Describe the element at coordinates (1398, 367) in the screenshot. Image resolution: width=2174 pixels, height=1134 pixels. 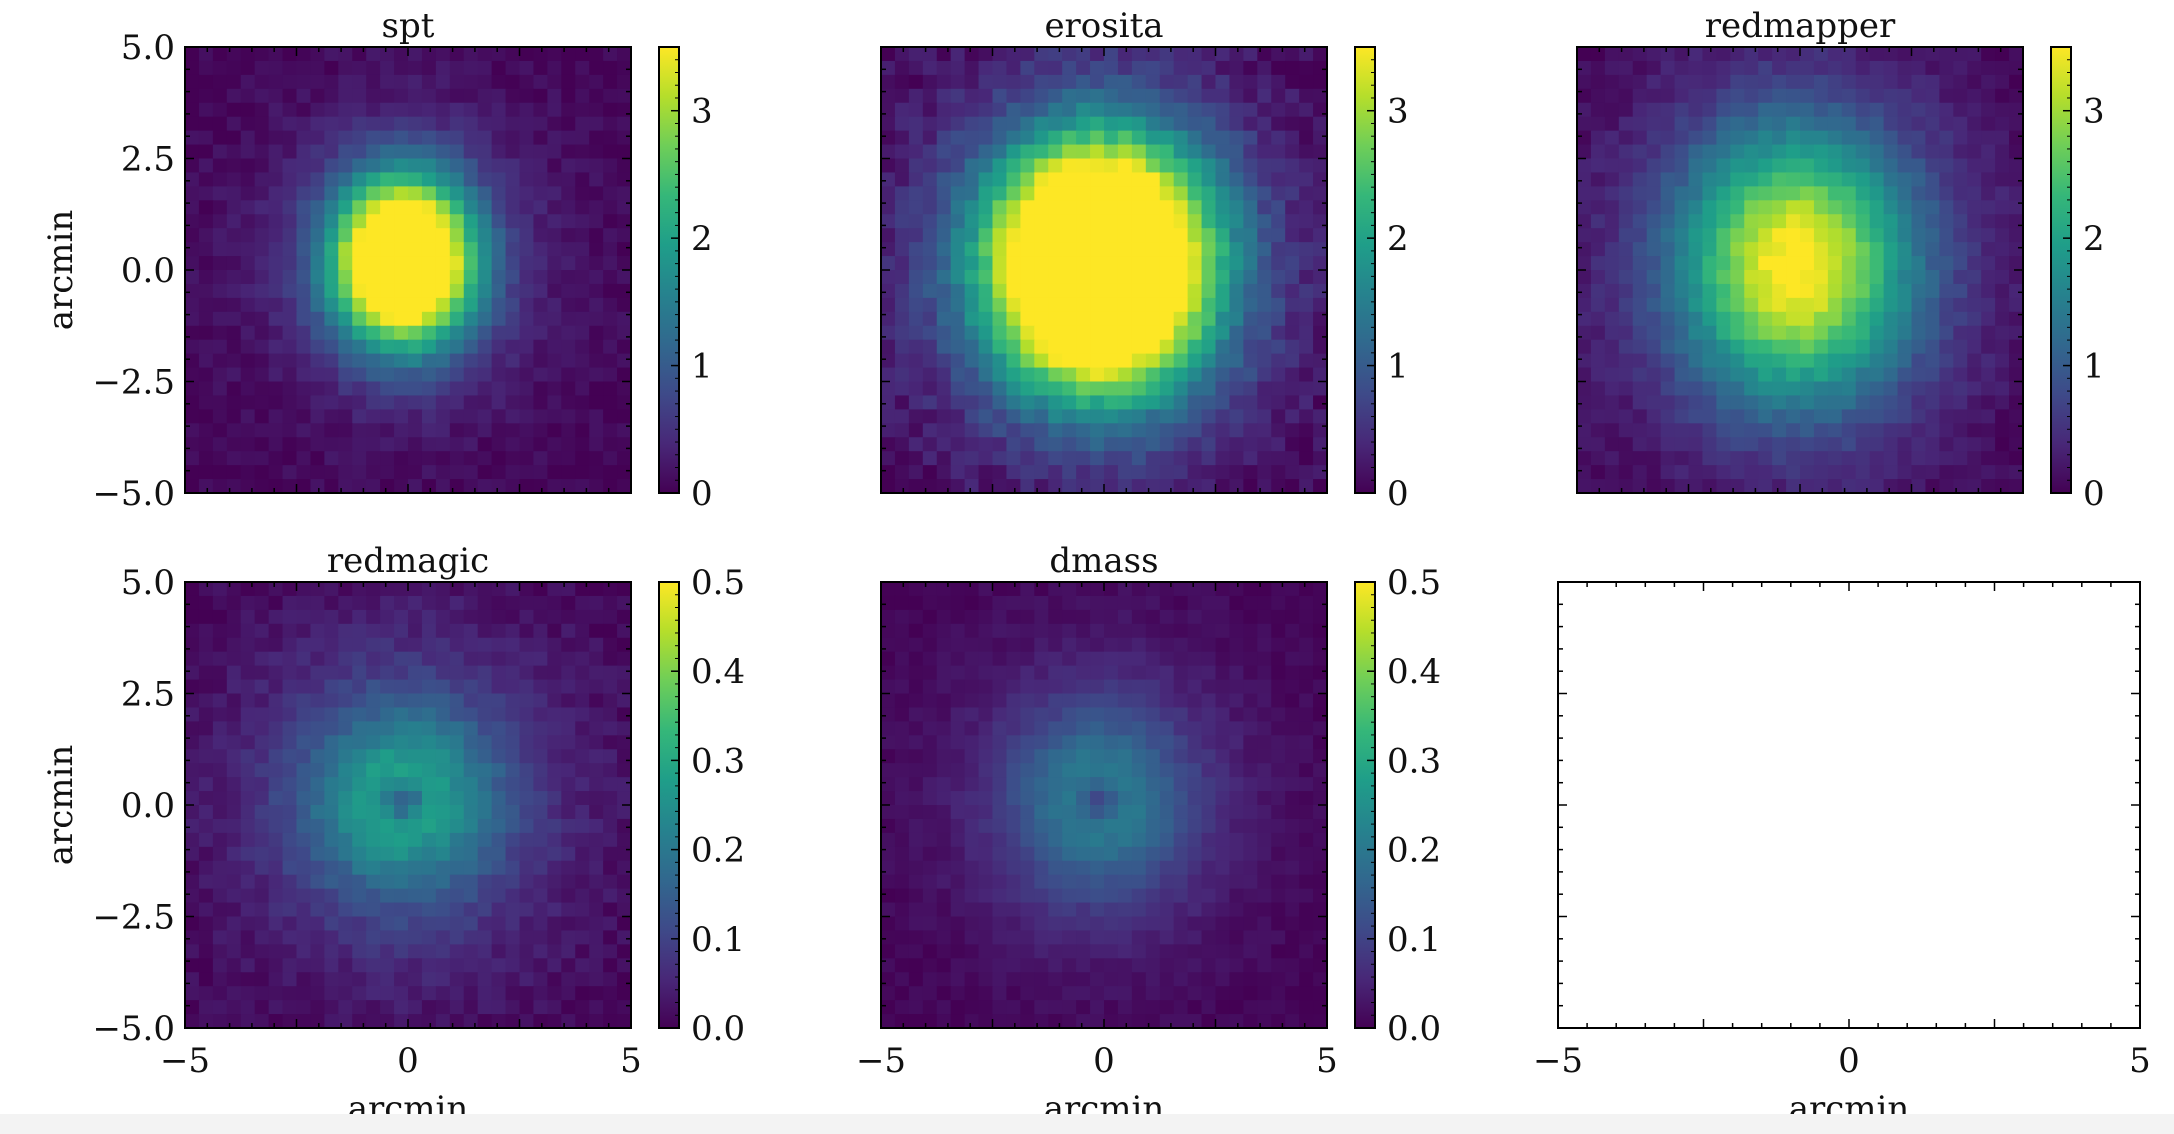
I see `colorbar-tick-label: 1` at that location.